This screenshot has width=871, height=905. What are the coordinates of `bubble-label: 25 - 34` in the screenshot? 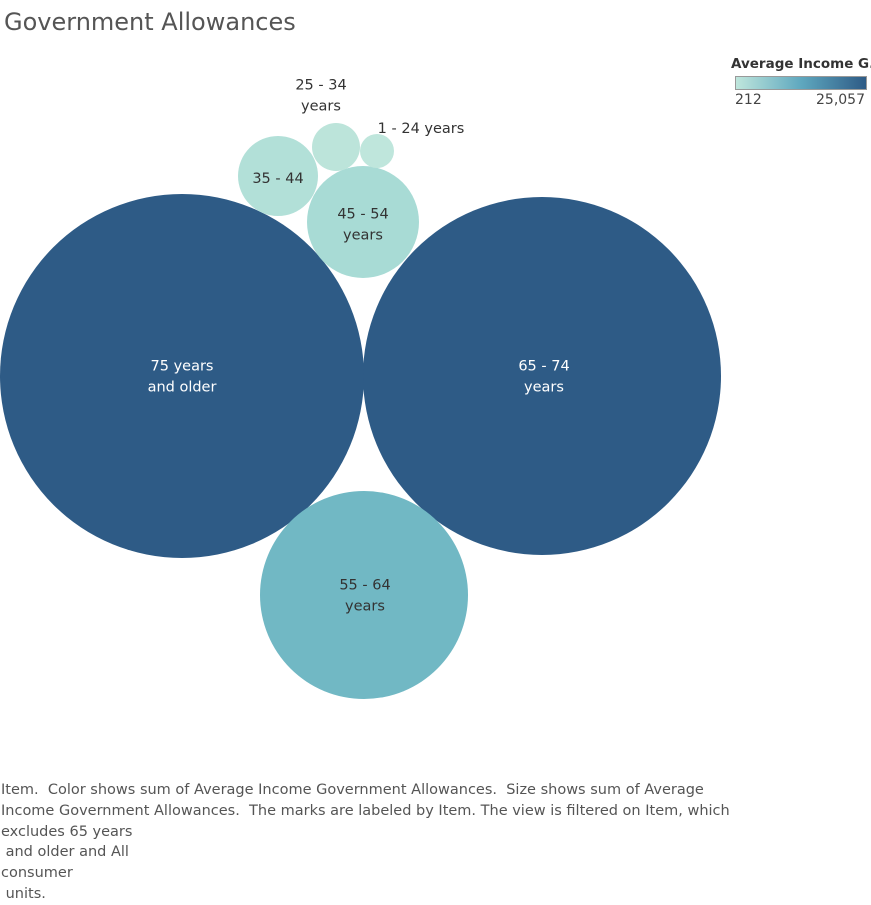 It's located at (320, 86).